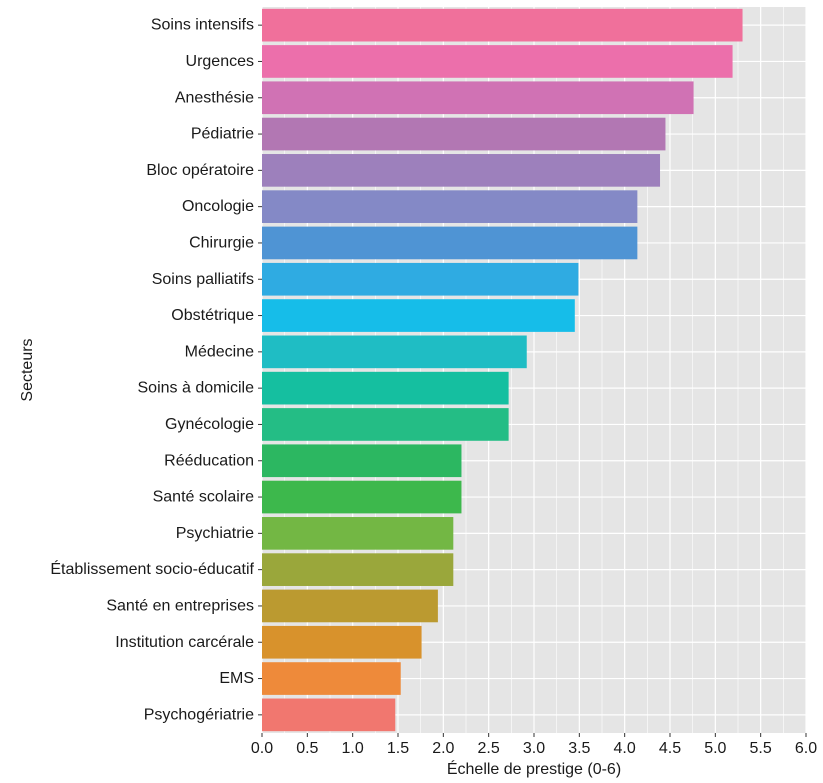  Describe the element at coordinates (184, 642) in the screenshot. I see `y-tick-label: Institution carcérale` at that location.